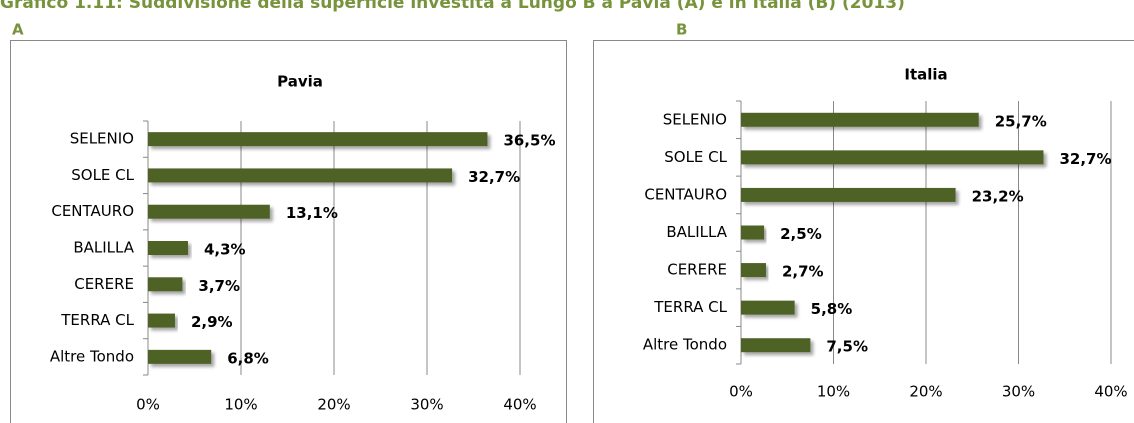  Describe the element at coordinates (1021, 121) in the screenshot. I see `data-label: 25,7%` at that location.